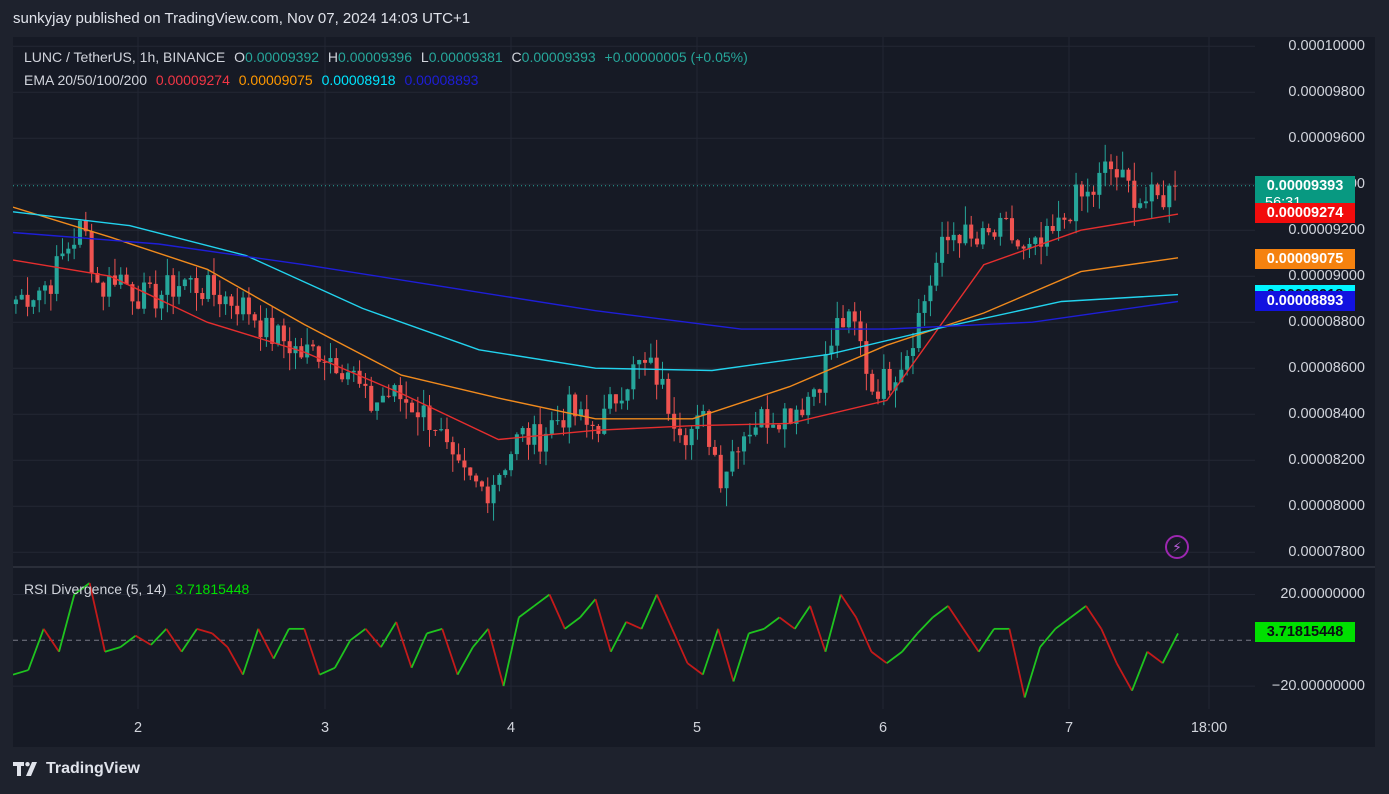 This screenshot has height=794, width=1389. Describe the element at coordinates (85, 80) in the screenshot. I see `ema-title: EMA 20/50/100/200` at that location.